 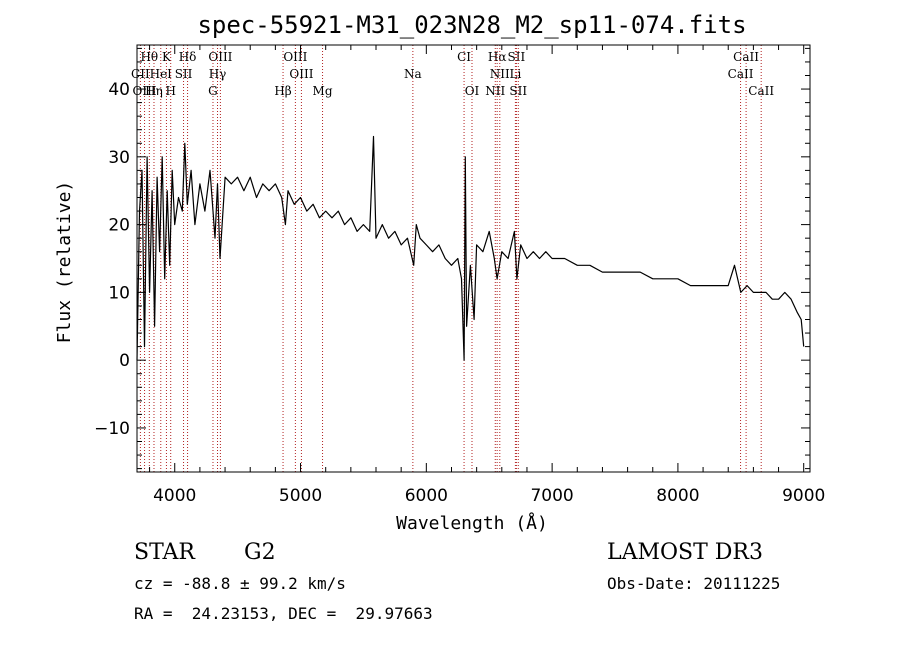 I want to click on coordinates: RA = 24.23153, DEC = 29.97663, so click(x=283, y=613).